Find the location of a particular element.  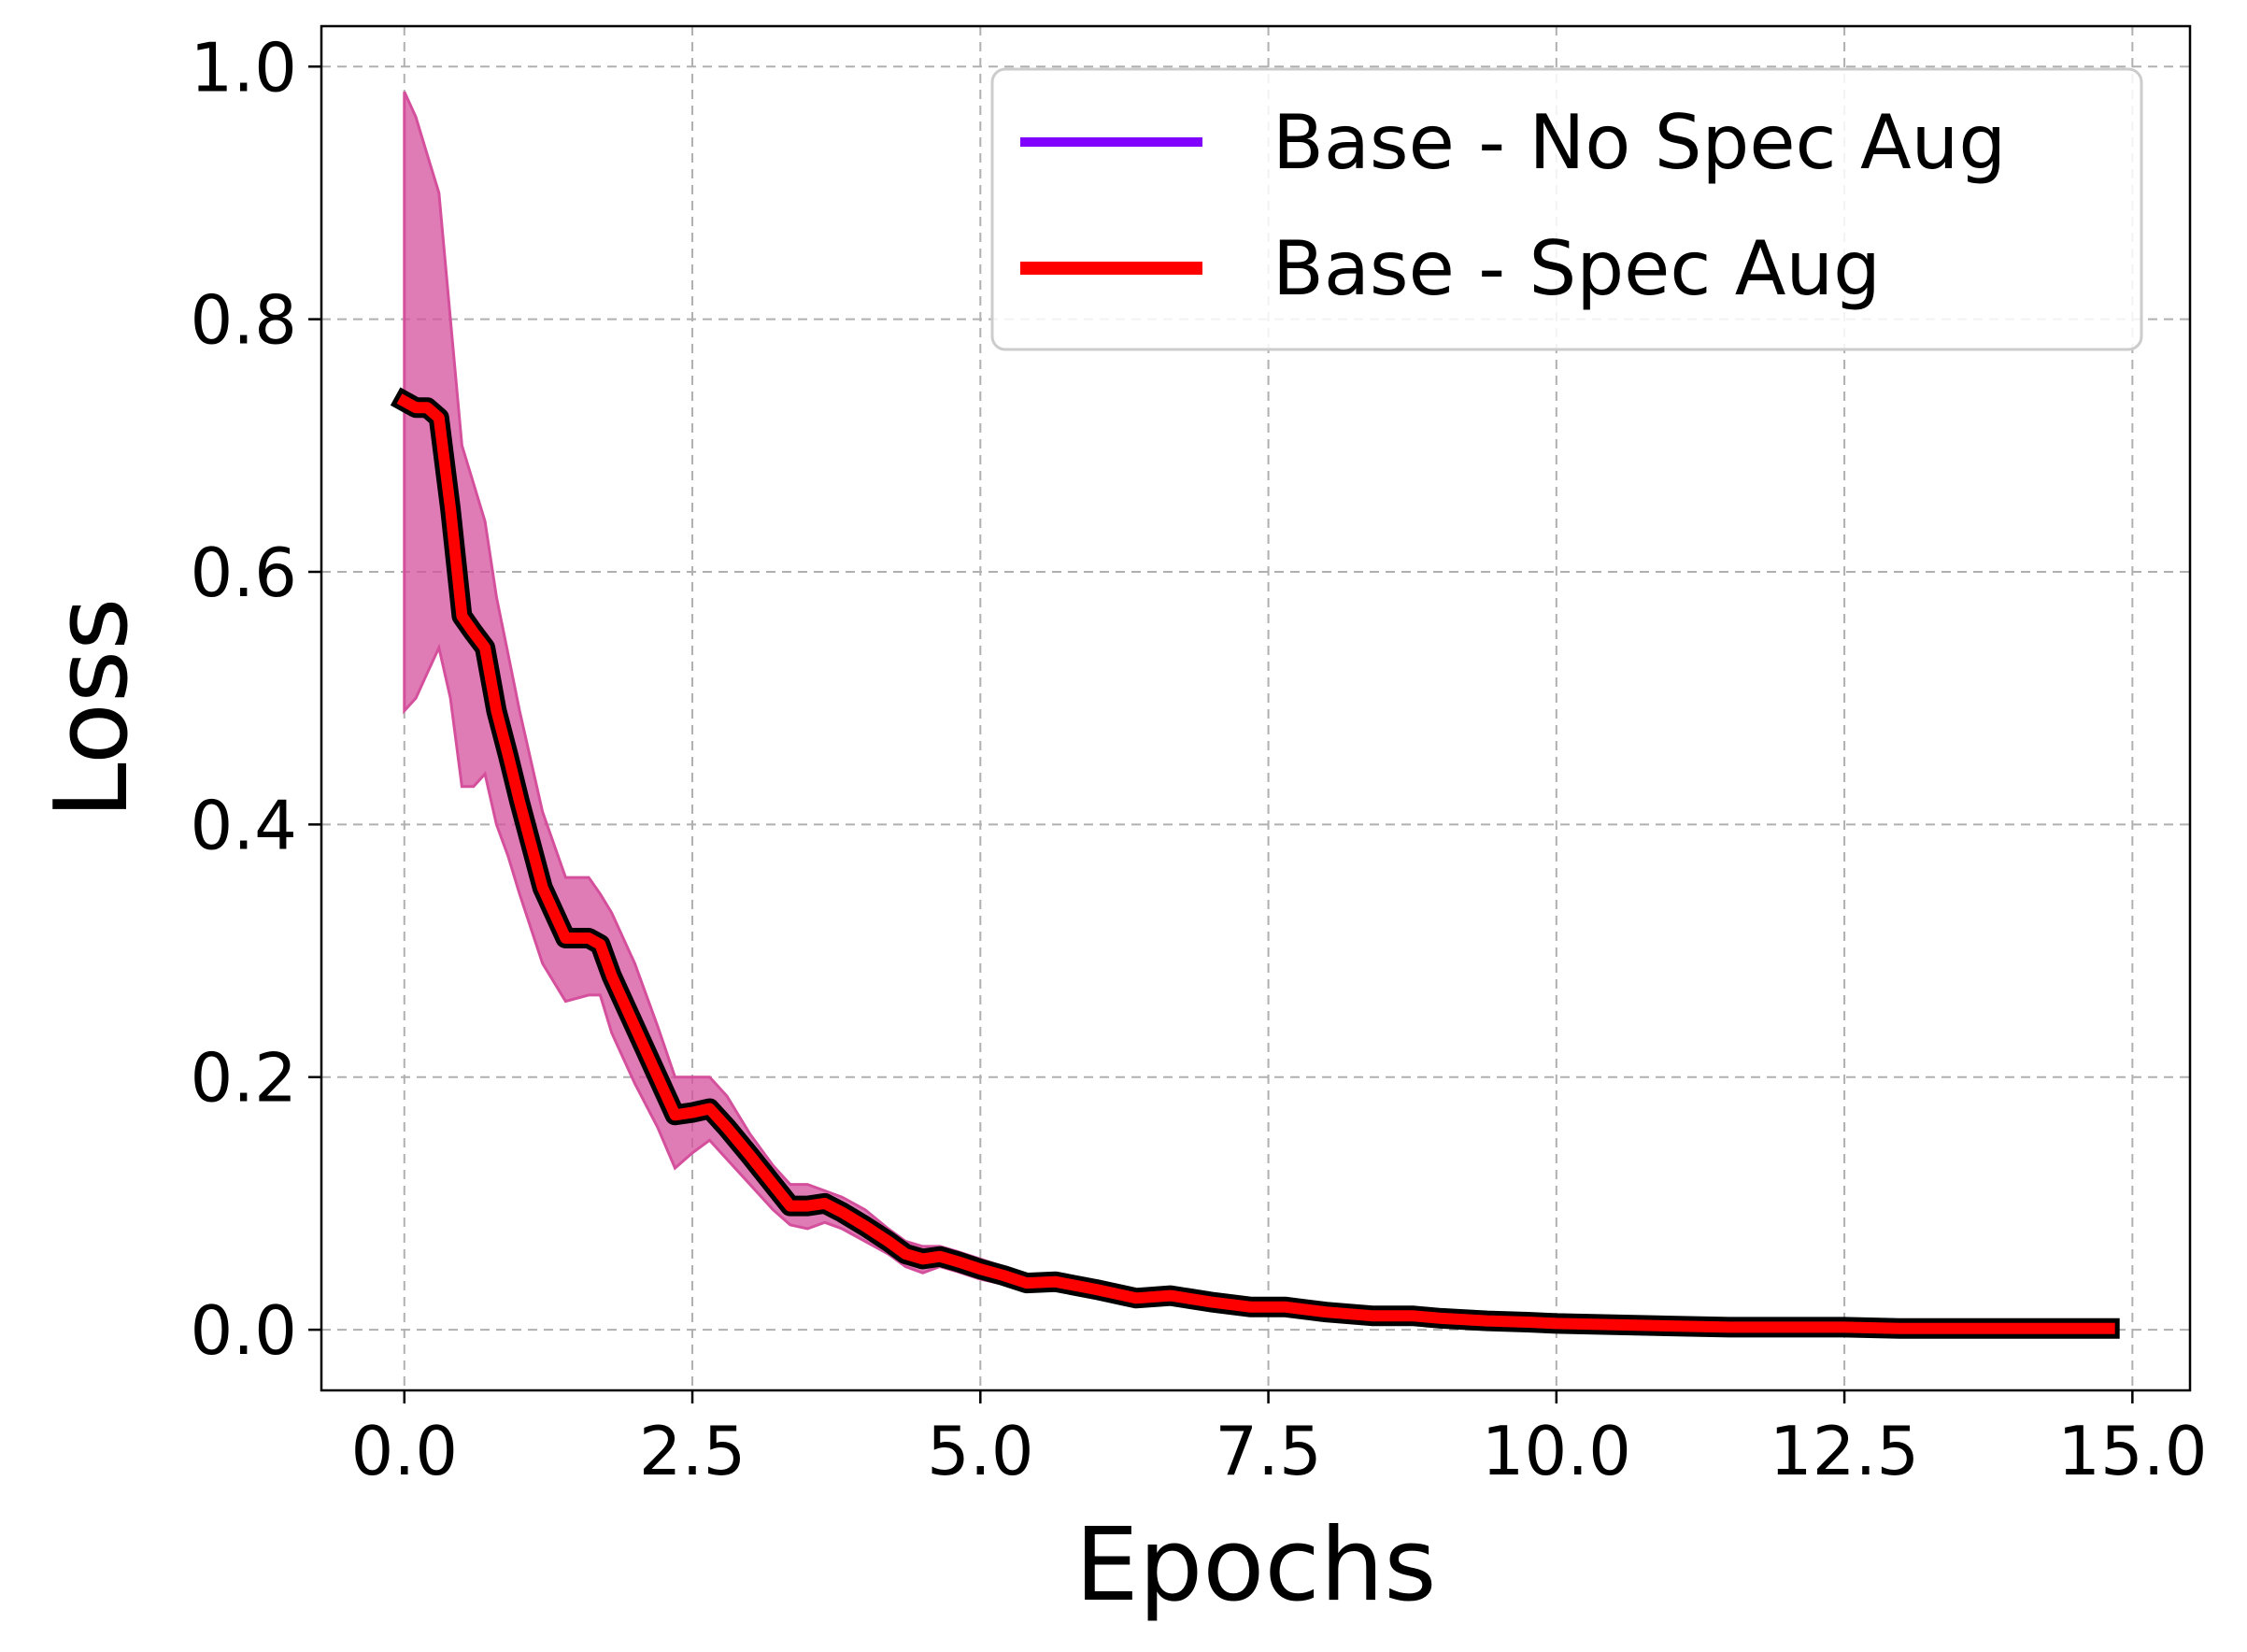

y-tick-label: 1.0 is located at coordinates (244, 67).